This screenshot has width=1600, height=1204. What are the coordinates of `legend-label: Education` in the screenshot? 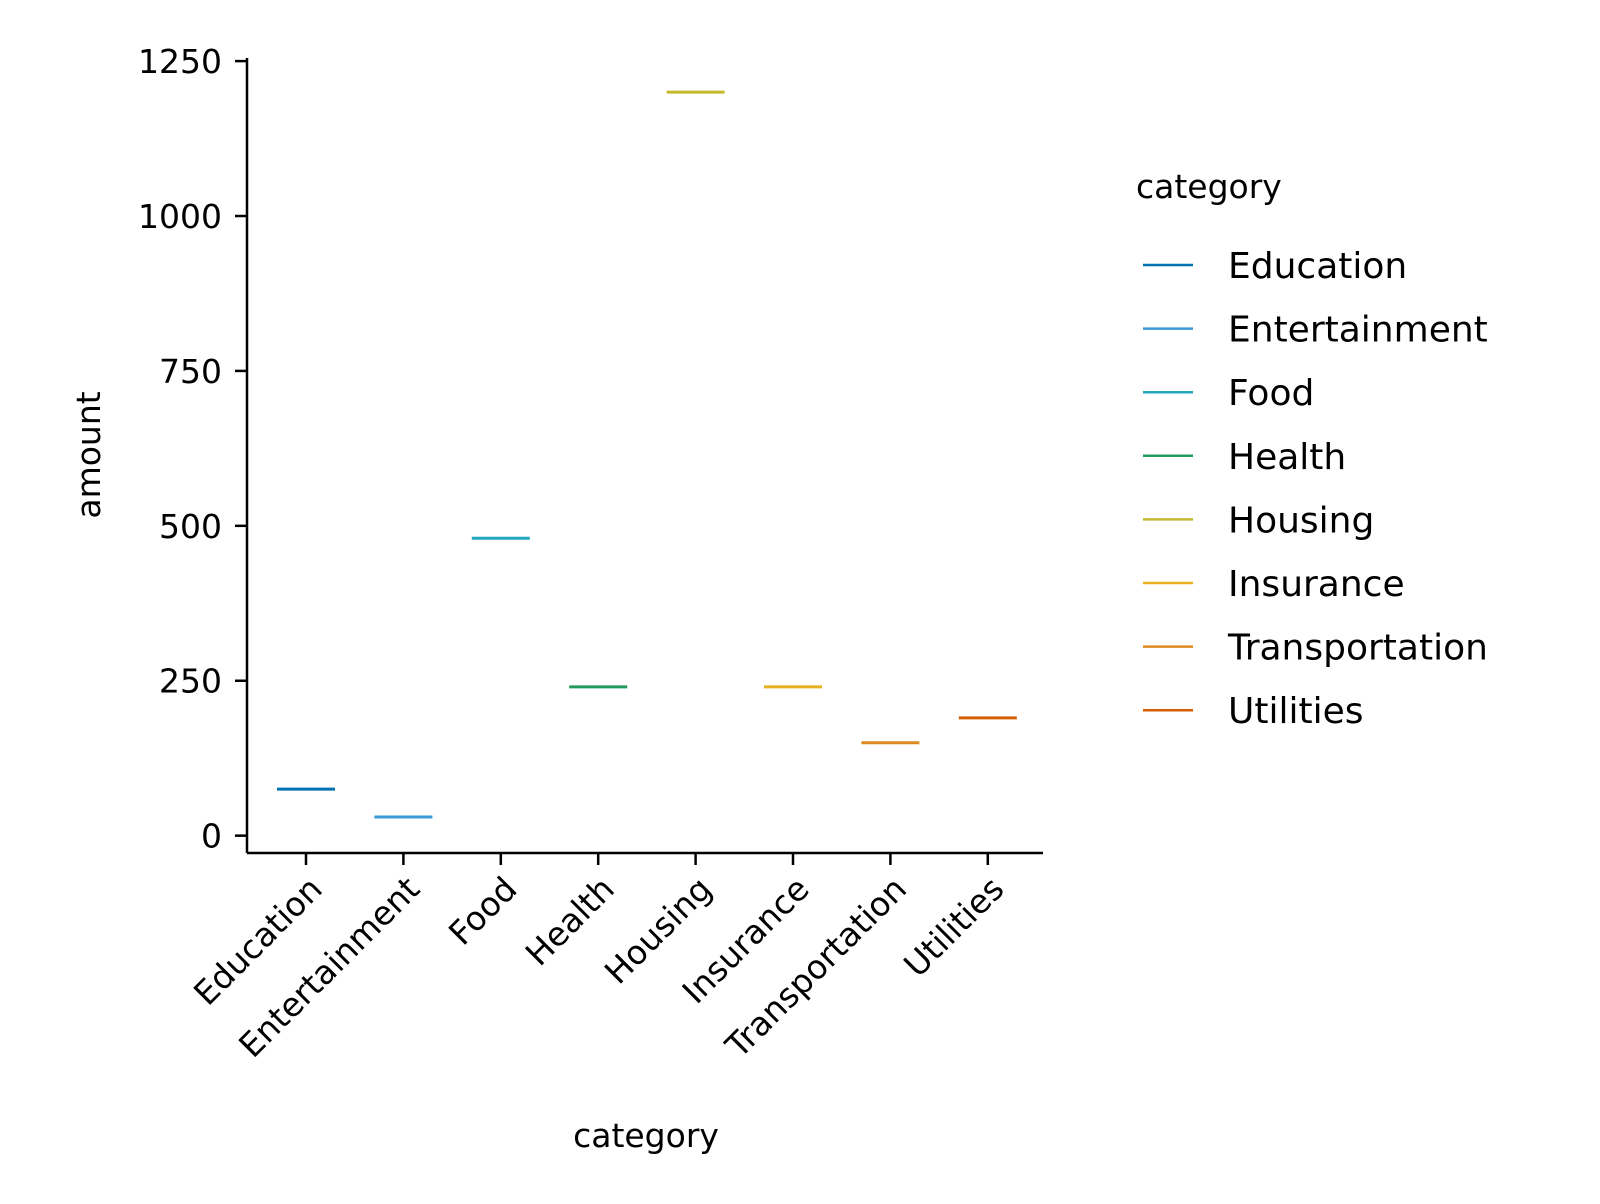 It's located at (1317, 266).